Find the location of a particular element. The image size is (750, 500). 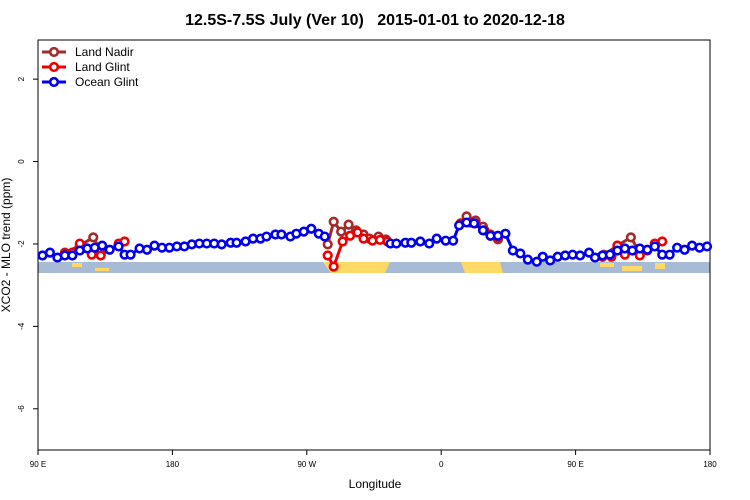

legend-label: Land Glint is located at coordinates (102, 67).